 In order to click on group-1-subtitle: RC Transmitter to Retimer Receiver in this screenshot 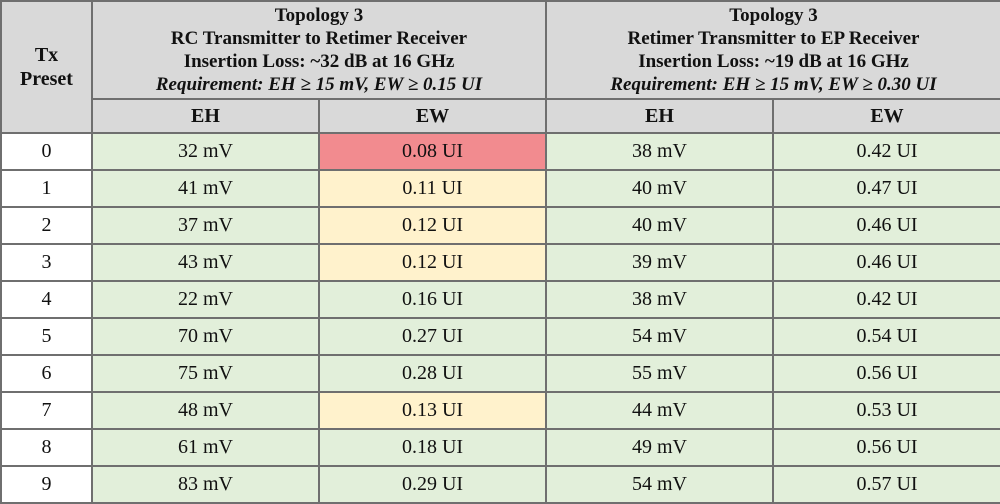, I will do `click(319, 38)`.